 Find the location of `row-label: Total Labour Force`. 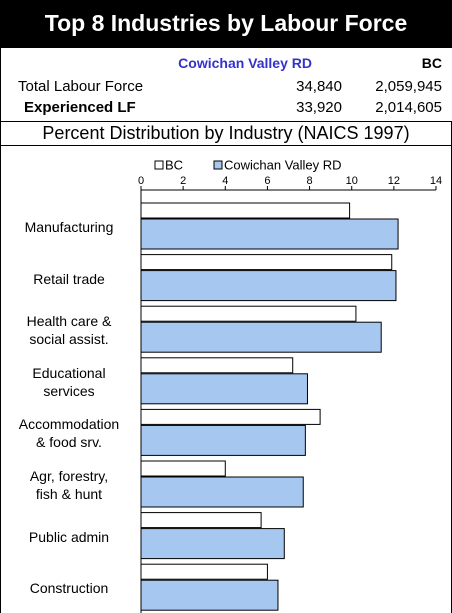

row-label: Total Labour Force is located at coordinates (81, 86).